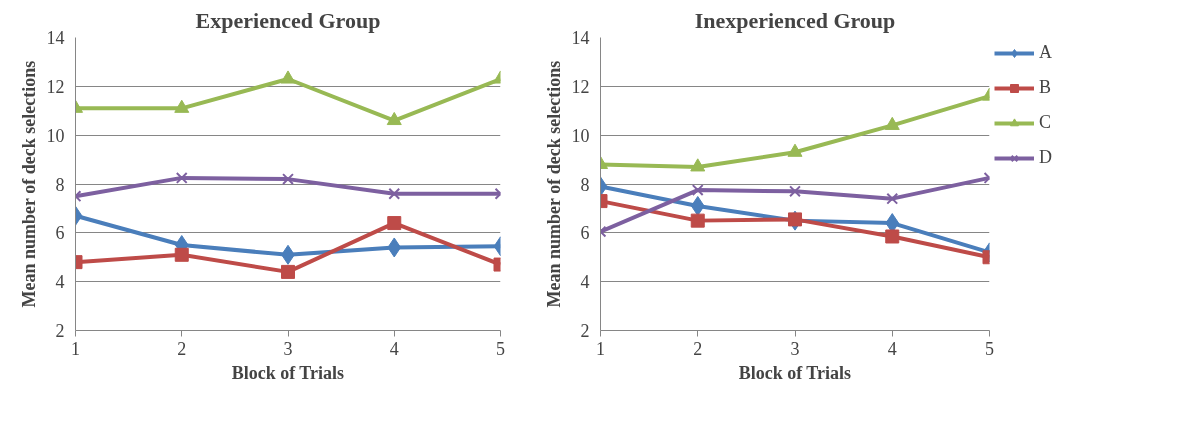 Image resolution: width=1189 pixels, height=448 pixels. Describe the element at coordinates (795, 20) in the screenshot. I see `chart-title: Inexperienced Group` at that location.